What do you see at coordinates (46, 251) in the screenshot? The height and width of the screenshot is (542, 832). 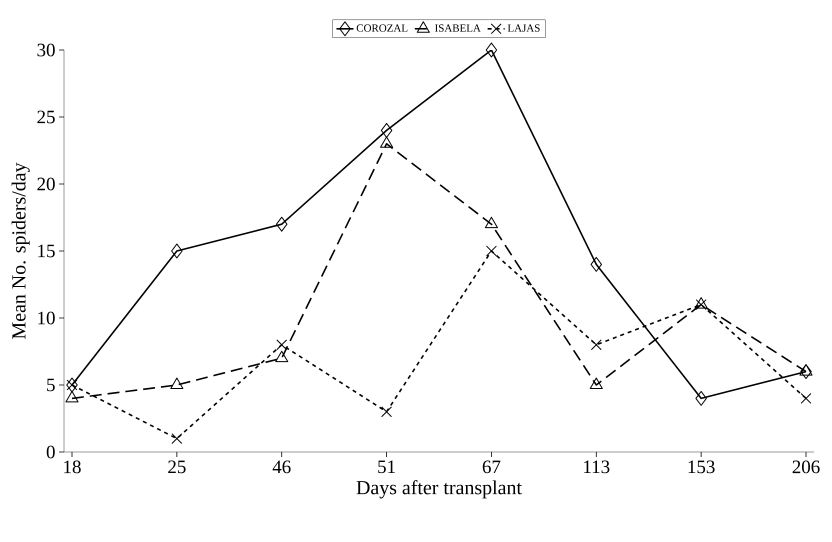 I see `y-tick-label: 15` at bounding box center [46, 251].